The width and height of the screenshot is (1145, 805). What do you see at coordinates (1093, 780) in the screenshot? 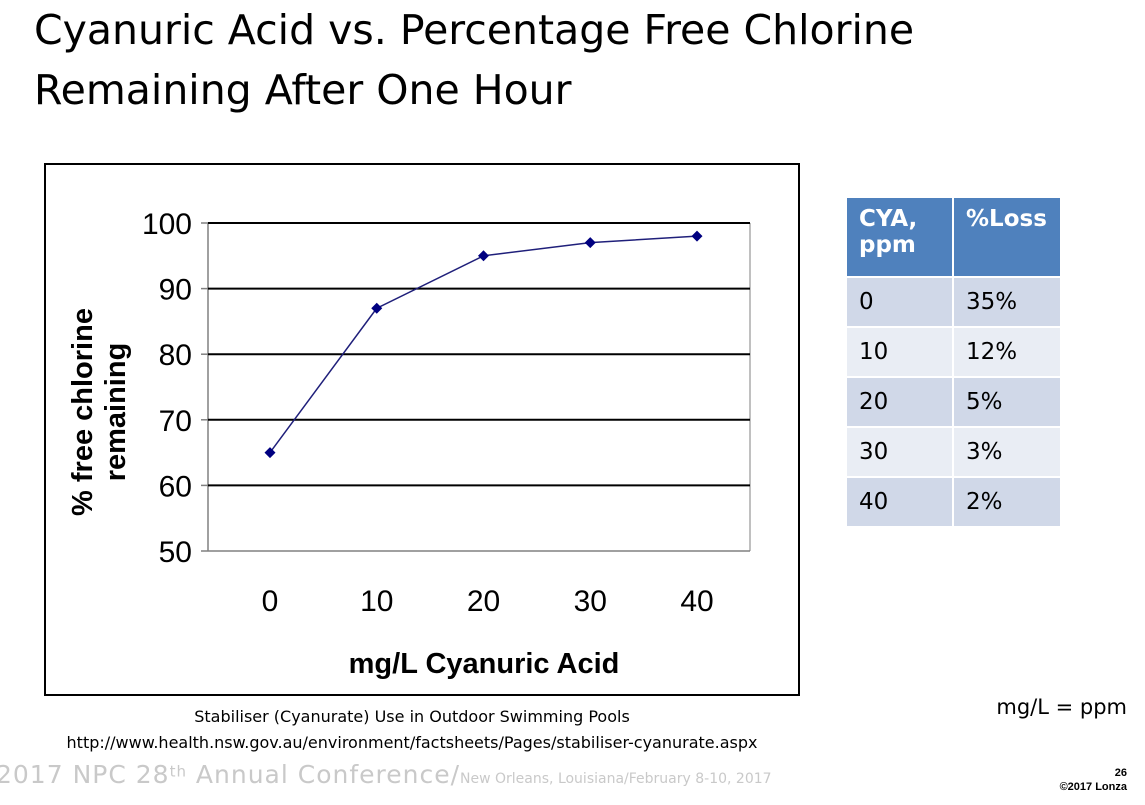
I see `footer-right: 26 ©2017 Lonza` at bounding box center [1093, 780].